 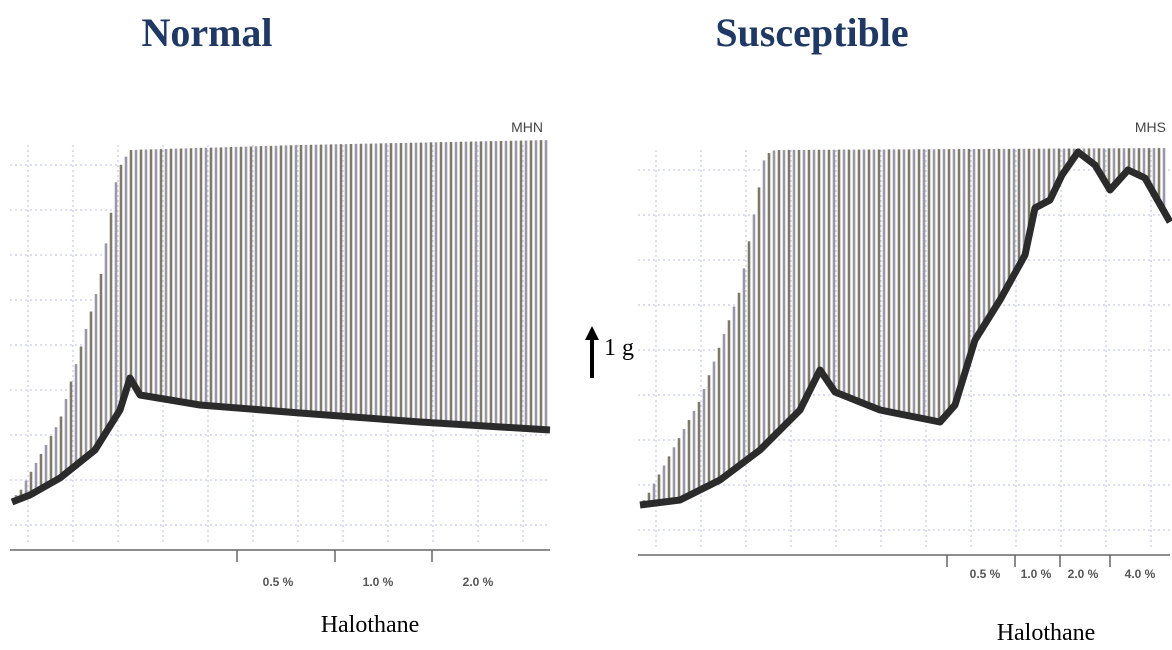 What do you see at coordinates (280, 440) in the screenshot?
I see `baseline-trace` at bounding box center [280, 440].